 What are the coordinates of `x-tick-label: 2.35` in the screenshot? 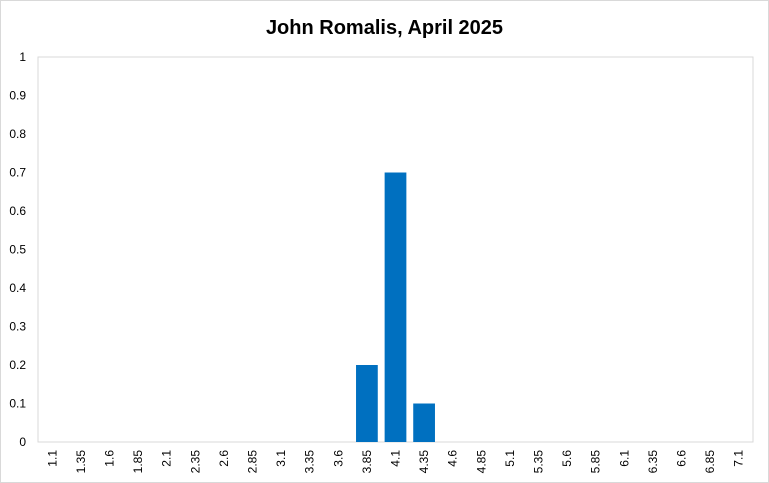 It's located at (195, 462).